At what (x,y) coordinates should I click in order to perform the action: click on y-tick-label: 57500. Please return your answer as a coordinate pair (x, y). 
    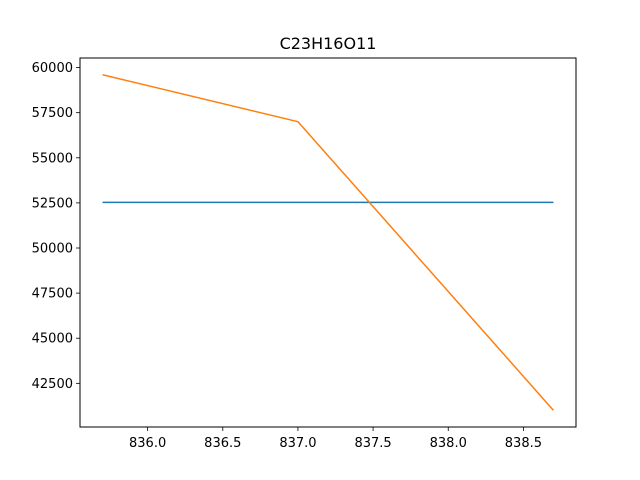
    Looking at the image, I should click on (52, 113).